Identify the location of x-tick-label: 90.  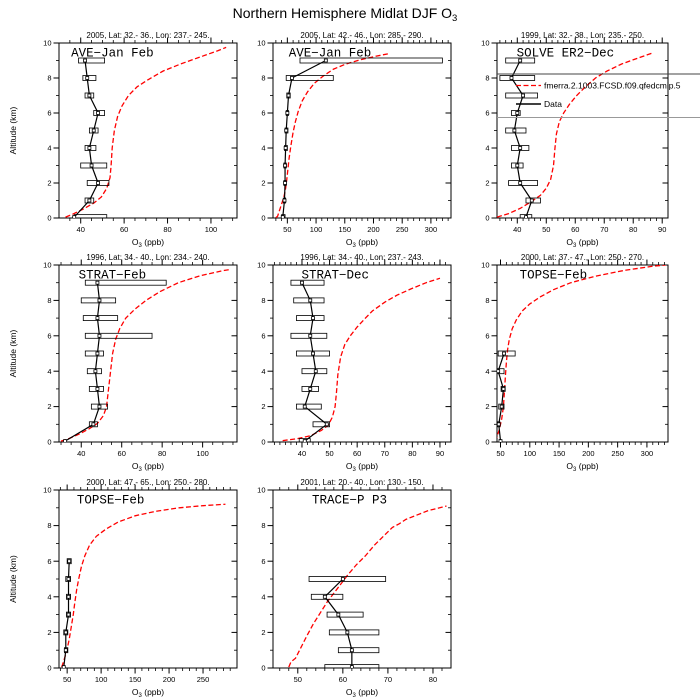
(440, 453).